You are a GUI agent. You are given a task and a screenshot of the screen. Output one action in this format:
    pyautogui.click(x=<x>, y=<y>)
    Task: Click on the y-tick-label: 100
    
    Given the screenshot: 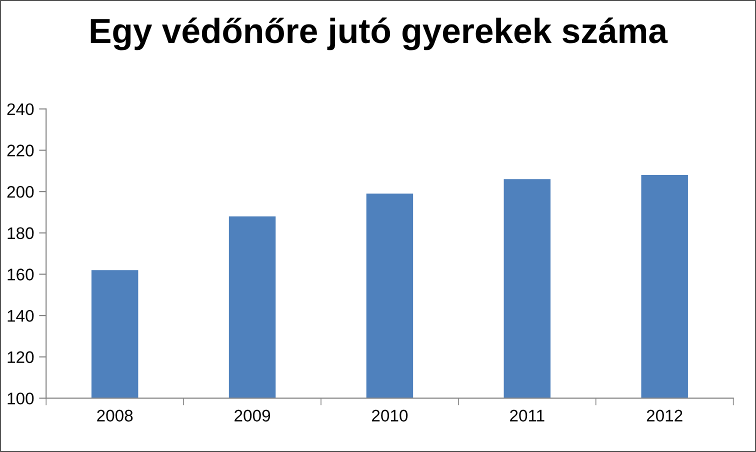 What is the action you would take?
    pyautogui.click(x=21, y=398)
    